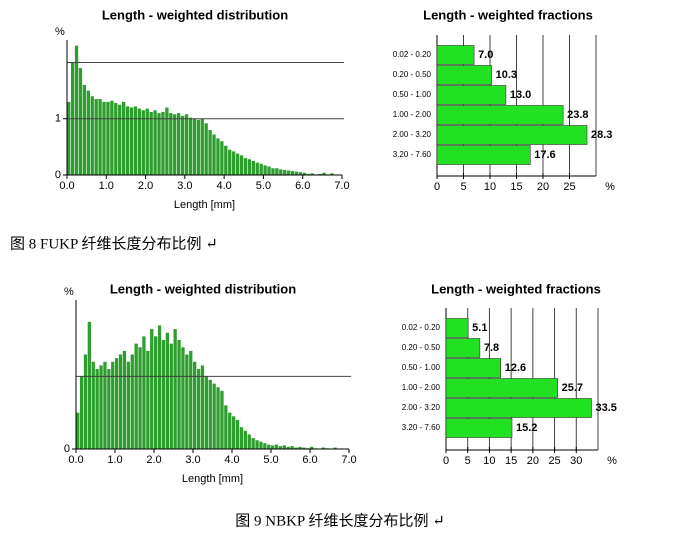 This screenshot has width=674, height=540. I want to click on value-label: 7.8, so click(491, 348).